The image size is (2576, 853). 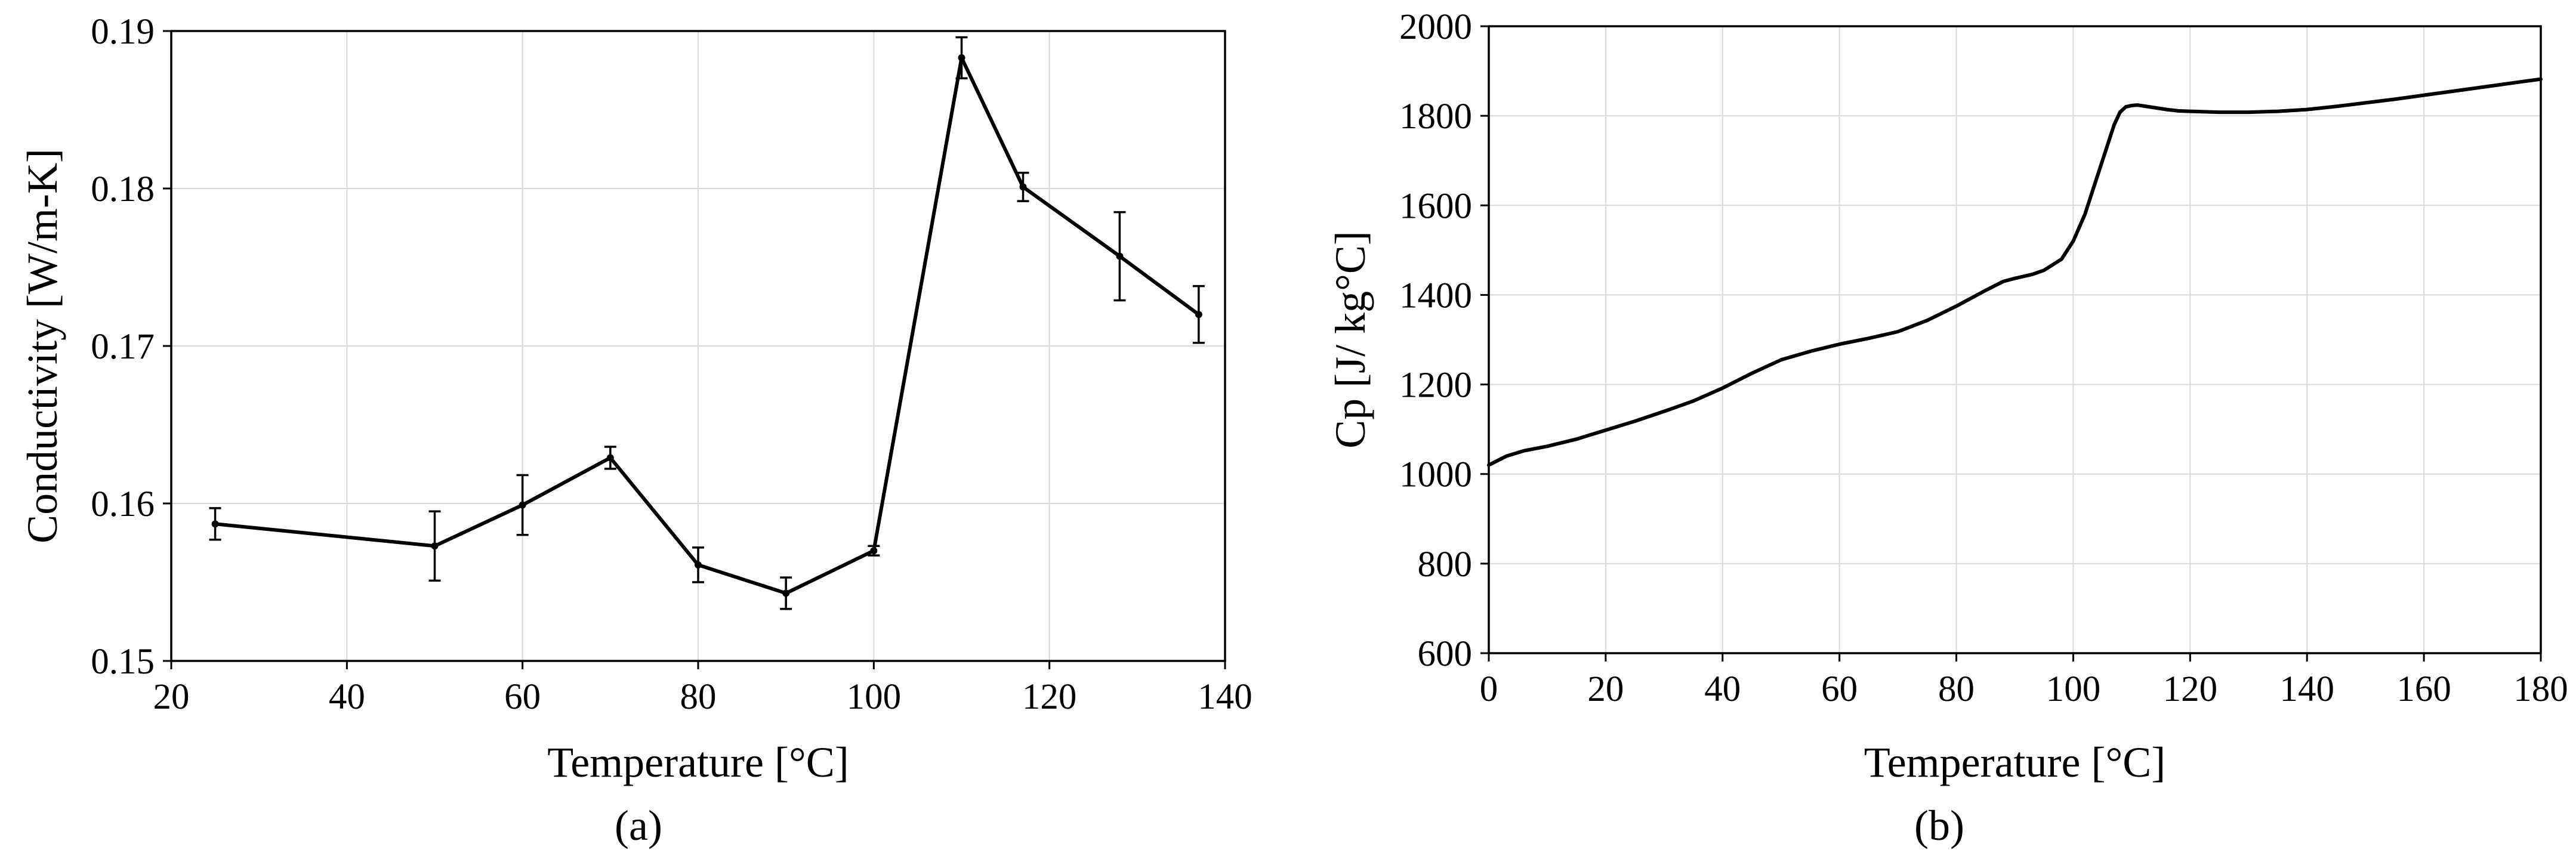 I want to click on chart-b-x-tick-label: 60, so click(x=1840, y=689).